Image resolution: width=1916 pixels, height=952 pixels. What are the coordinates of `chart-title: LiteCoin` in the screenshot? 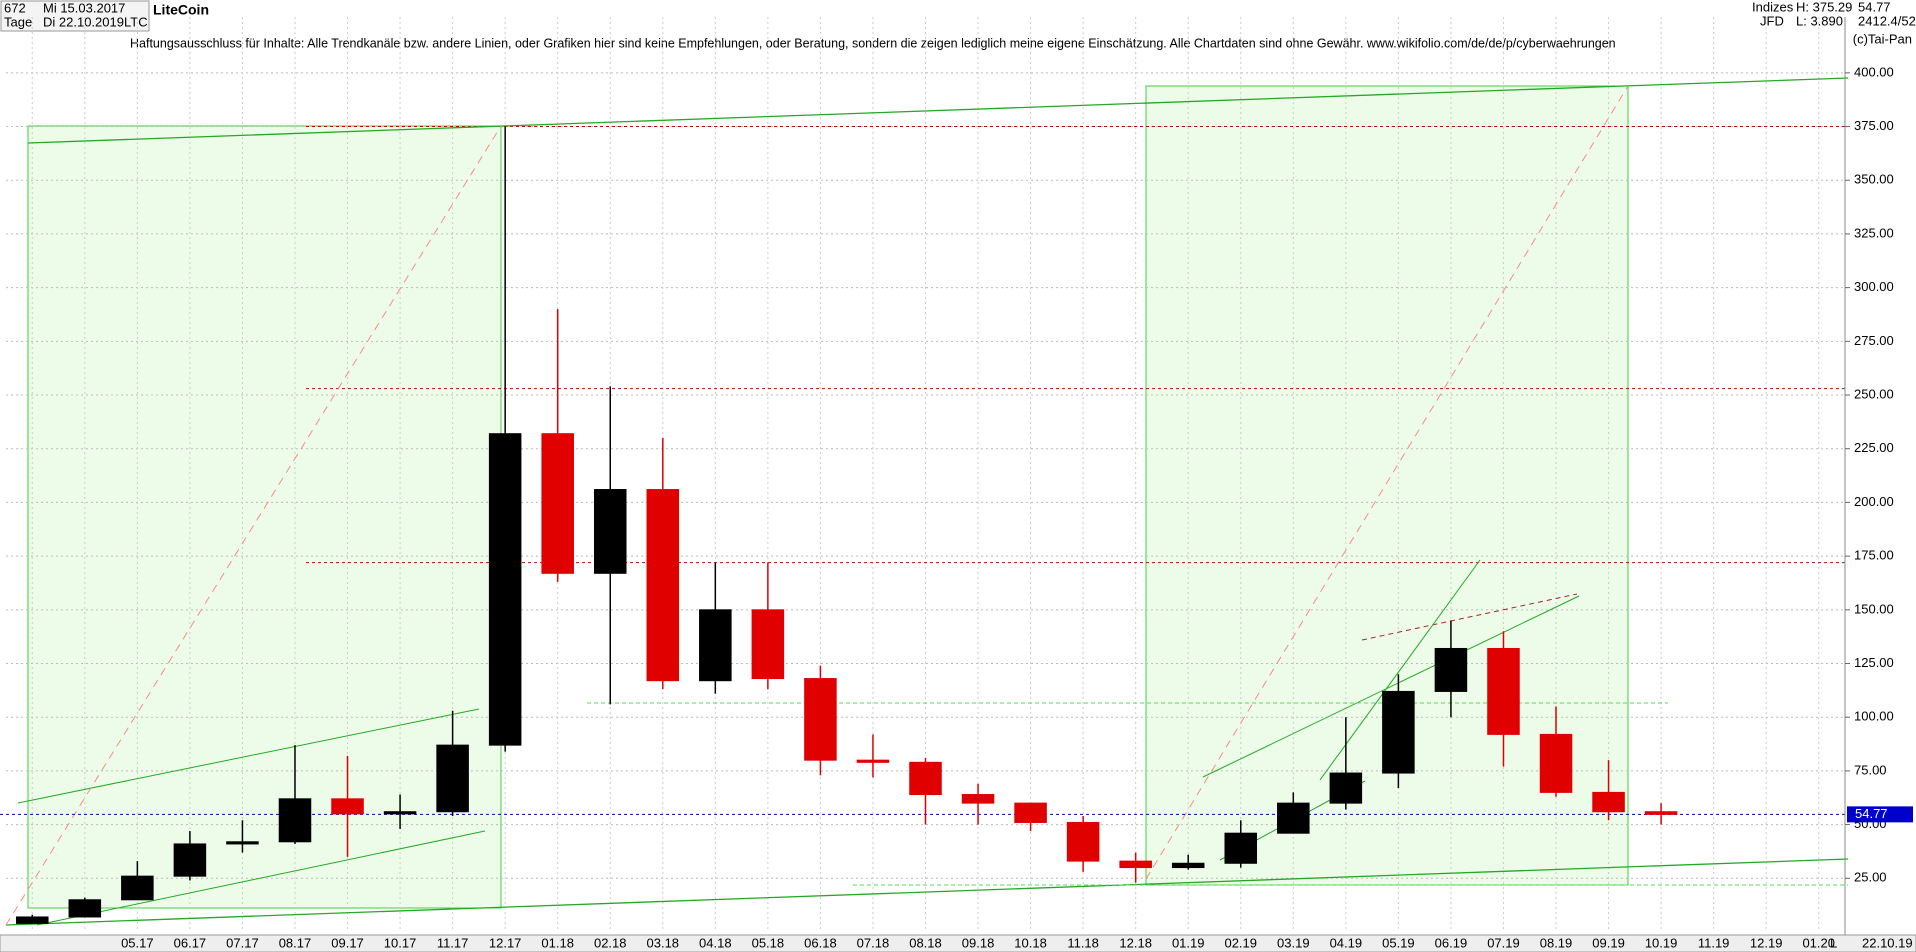 It's located at (181, 10).